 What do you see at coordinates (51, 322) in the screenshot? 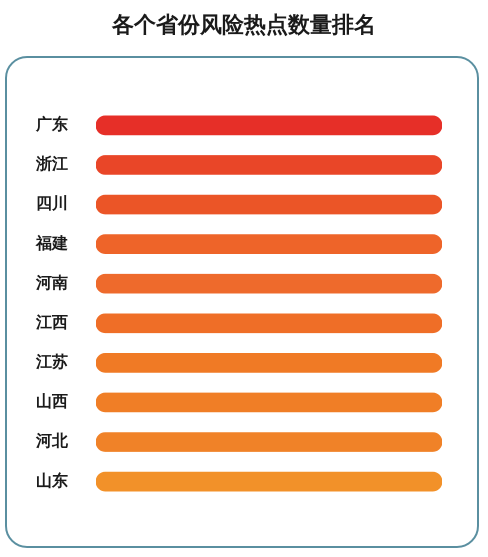
I see `y-tick-label: 江西` at bounding box center [51, 322].